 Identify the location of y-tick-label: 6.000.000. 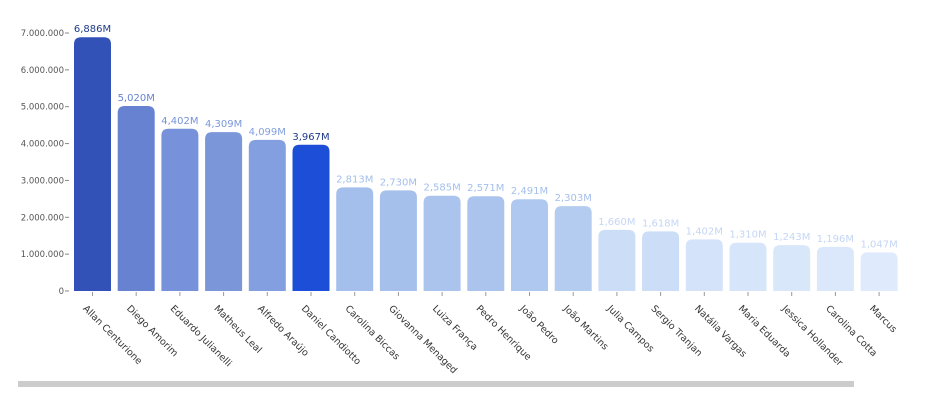
(42, 71).